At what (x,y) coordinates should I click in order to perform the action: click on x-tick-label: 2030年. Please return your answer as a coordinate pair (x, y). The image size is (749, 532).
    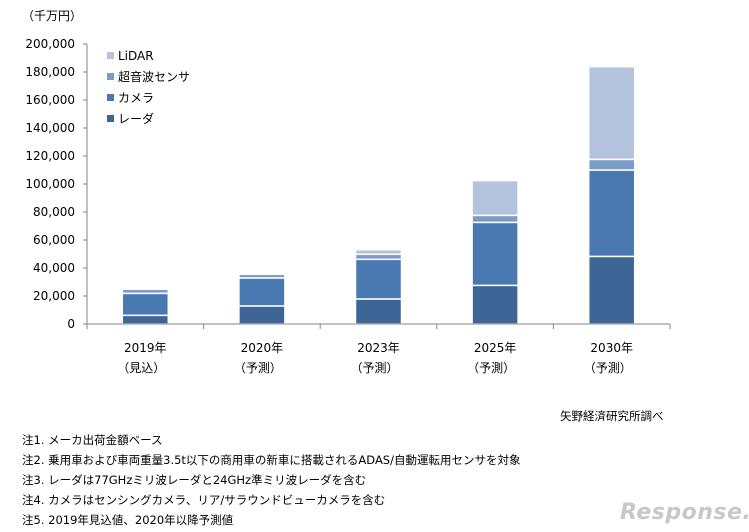
    Looking at the image, I should click on (611, 348).